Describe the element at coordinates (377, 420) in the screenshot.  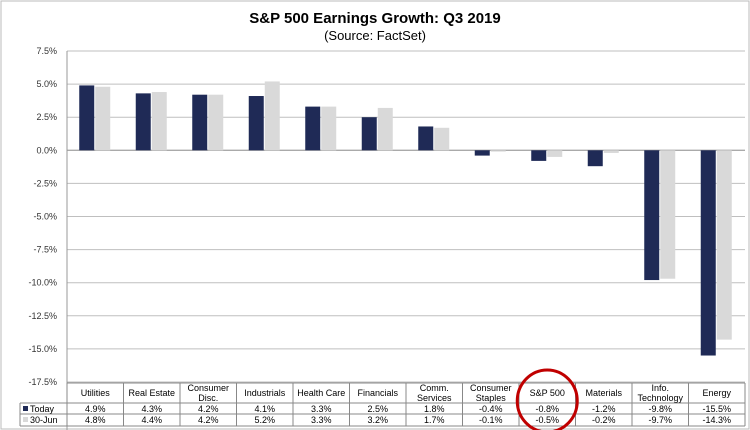
I see `table-value: 3.2%` at that location.